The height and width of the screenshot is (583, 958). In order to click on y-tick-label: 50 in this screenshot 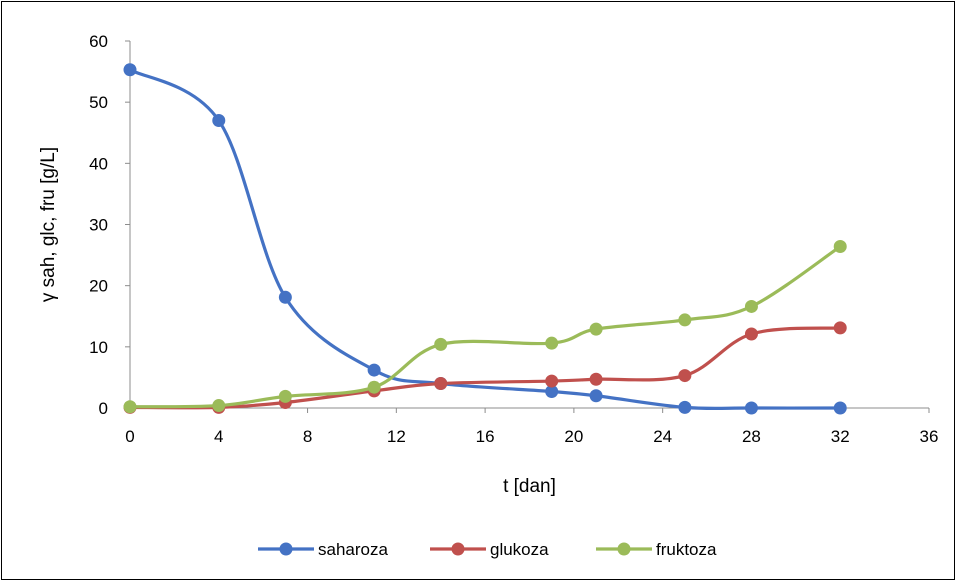, I will do `click(98, 102)`.